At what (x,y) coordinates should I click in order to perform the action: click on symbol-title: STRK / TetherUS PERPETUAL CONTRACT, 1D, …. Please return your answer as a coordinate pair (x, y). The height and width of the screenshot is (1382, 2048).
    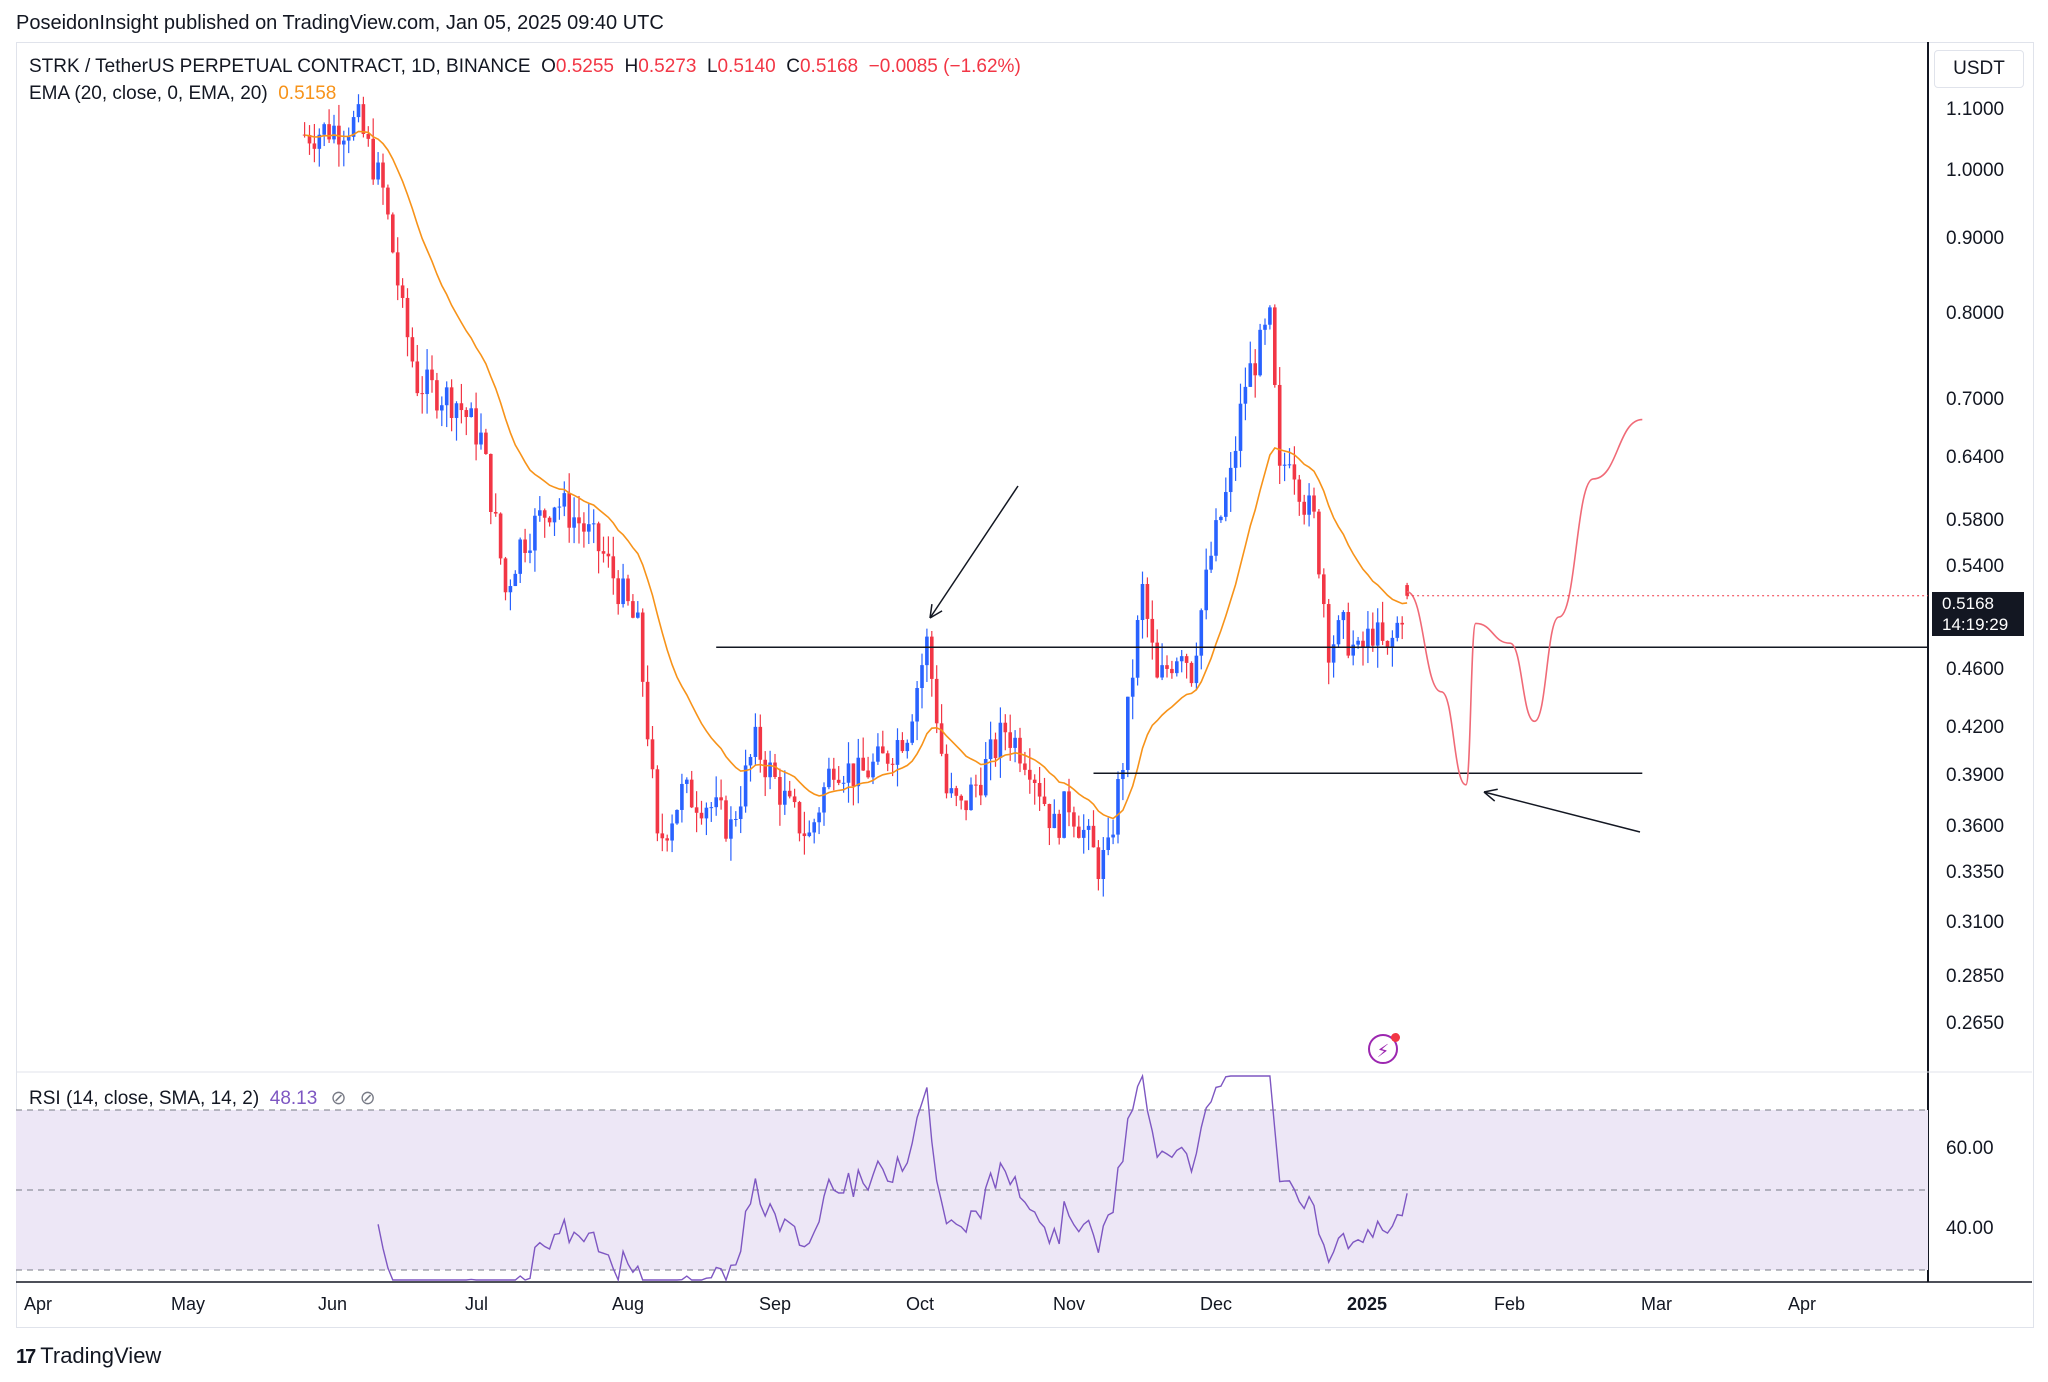
    Looking at the image, I should click on (280, 66).